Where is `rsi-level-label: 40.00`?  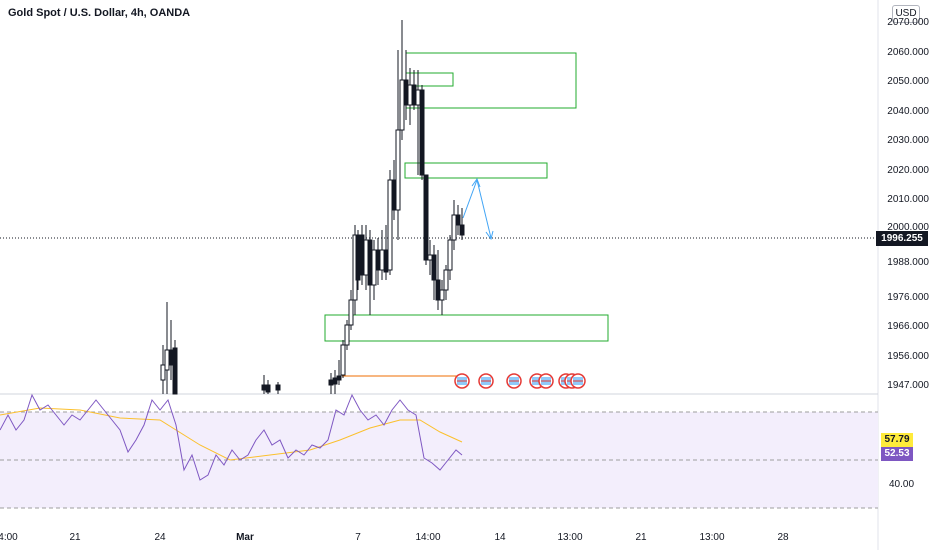 rsi-level-label: 40.00 is located at coordinates (902, 484).